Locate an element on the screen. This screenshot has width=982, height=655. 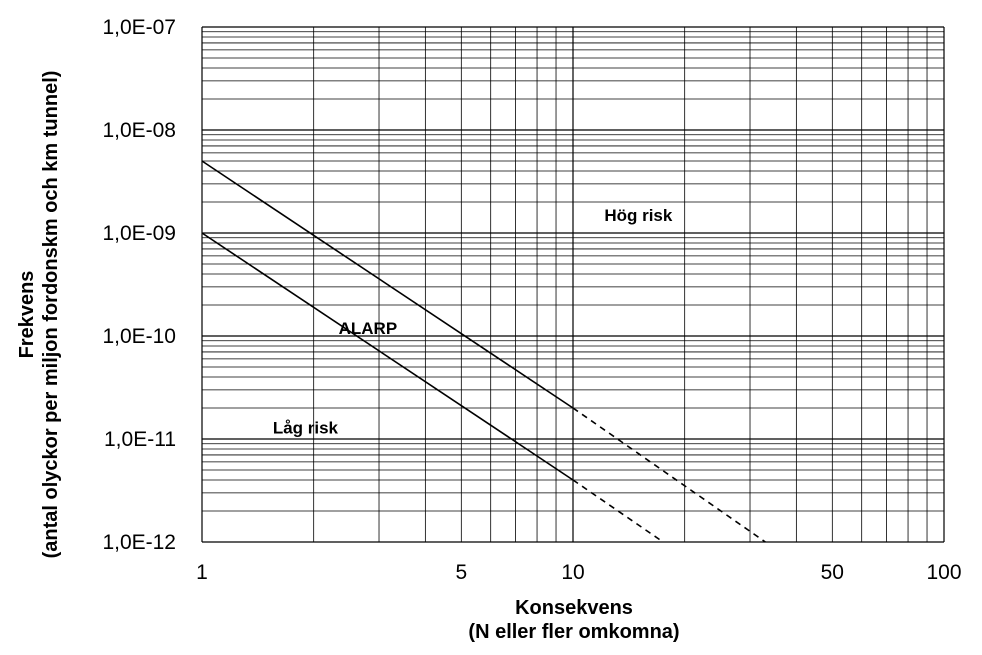
x-tick-label: 50 is located at coordinates (832, 572).